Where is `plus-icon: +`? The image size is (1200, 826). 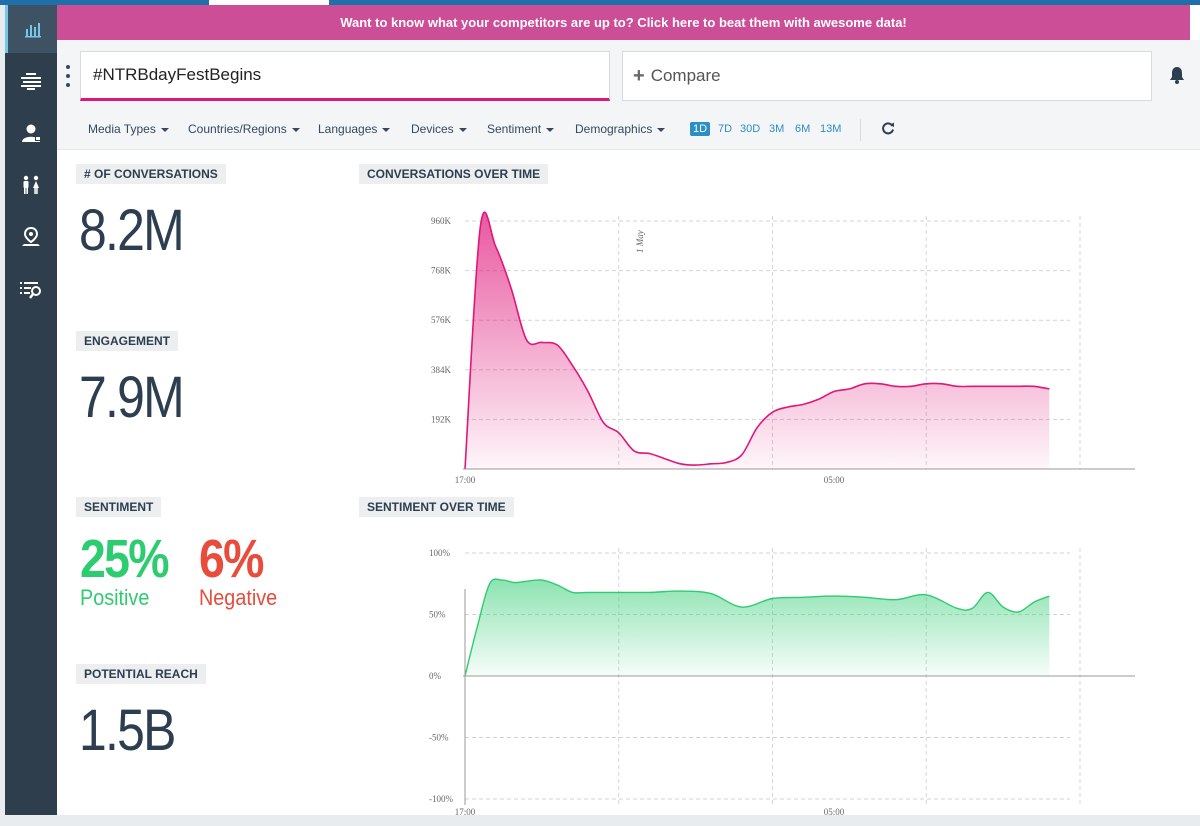 plus-icon: + is located at coordinates (639, 75).